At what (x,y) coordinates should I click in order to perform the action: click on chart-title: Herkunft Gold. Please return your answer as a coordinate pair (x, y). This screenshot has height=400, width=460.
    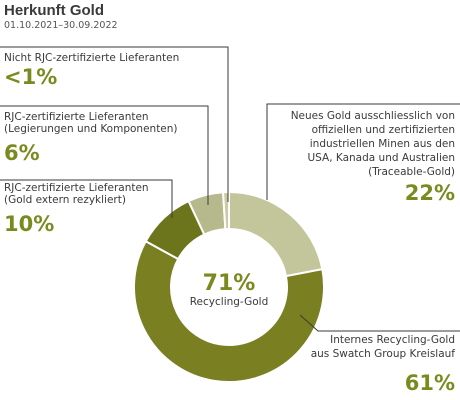
    Looking at the image, I should click on (54, 10).